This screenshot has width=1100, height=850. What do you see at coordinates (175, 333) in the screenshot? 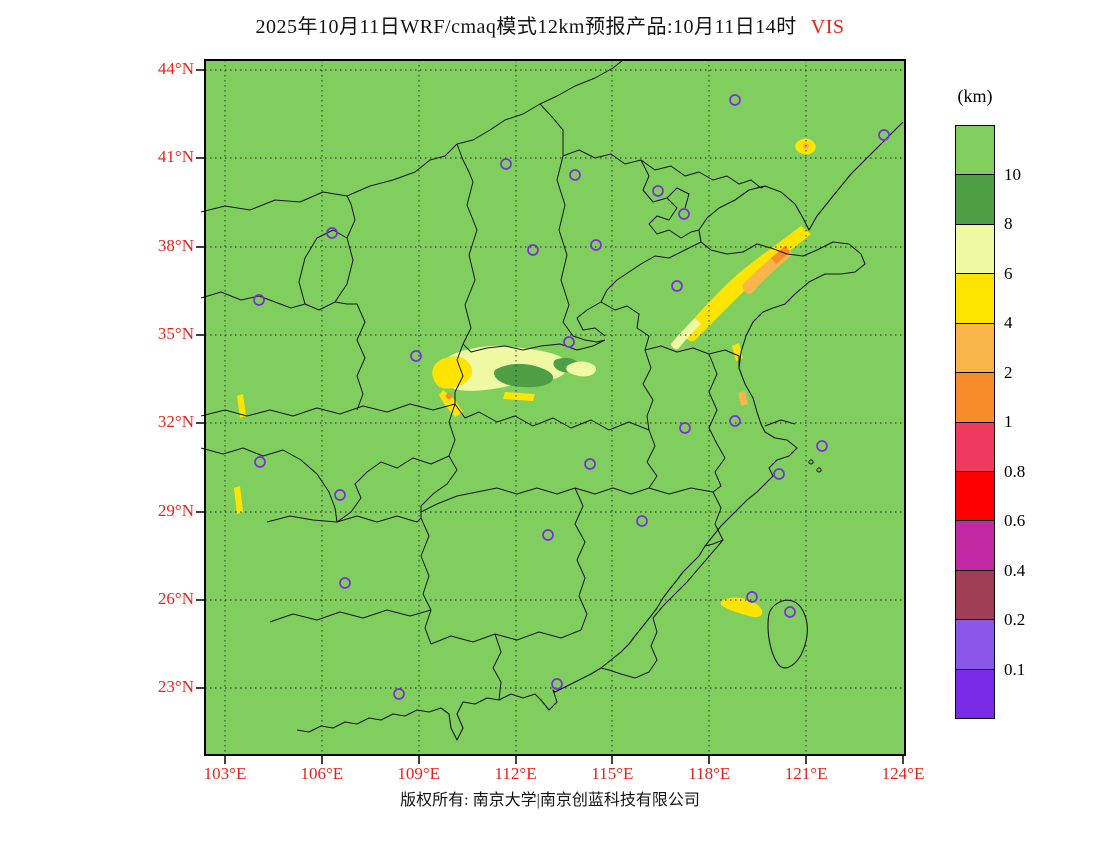
I see `latitude-label: 35°N` at bounding box center [175, 333].